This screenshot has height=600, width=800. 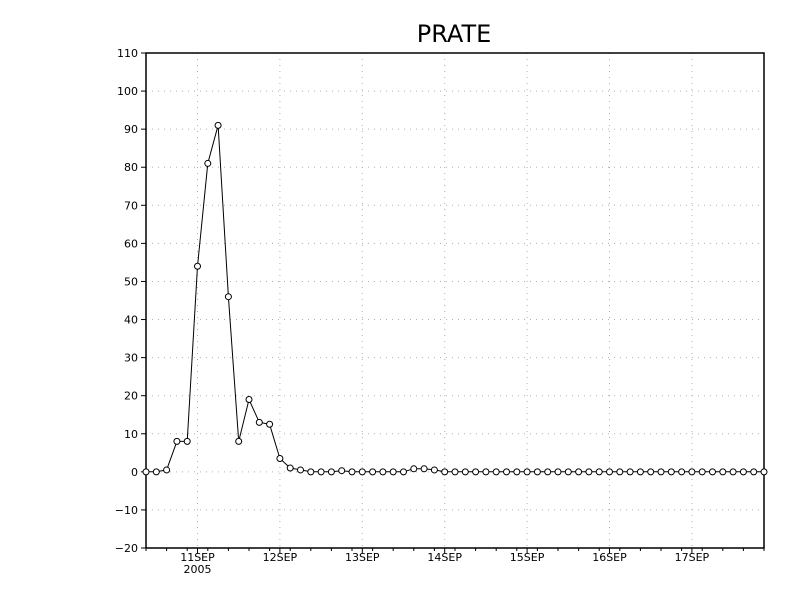 I want to click on x-tick-label: 14SEP, so click(x=444, y=557).